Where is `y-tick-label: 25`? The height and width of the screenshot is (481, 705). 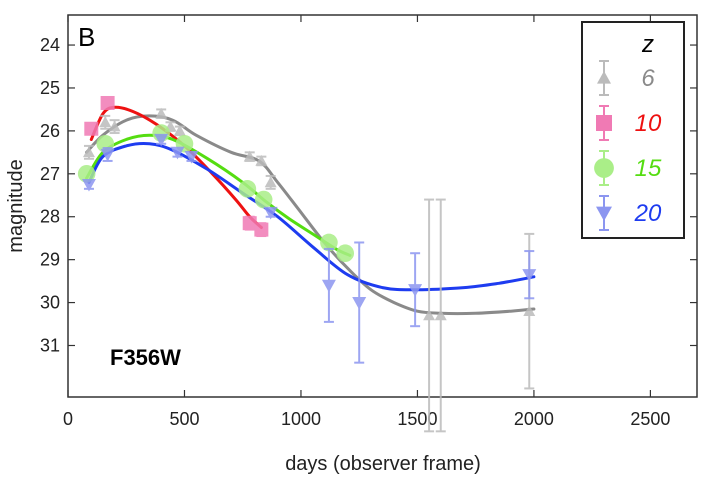
y-tick-label: 25 is located at coordinates (50, 88).